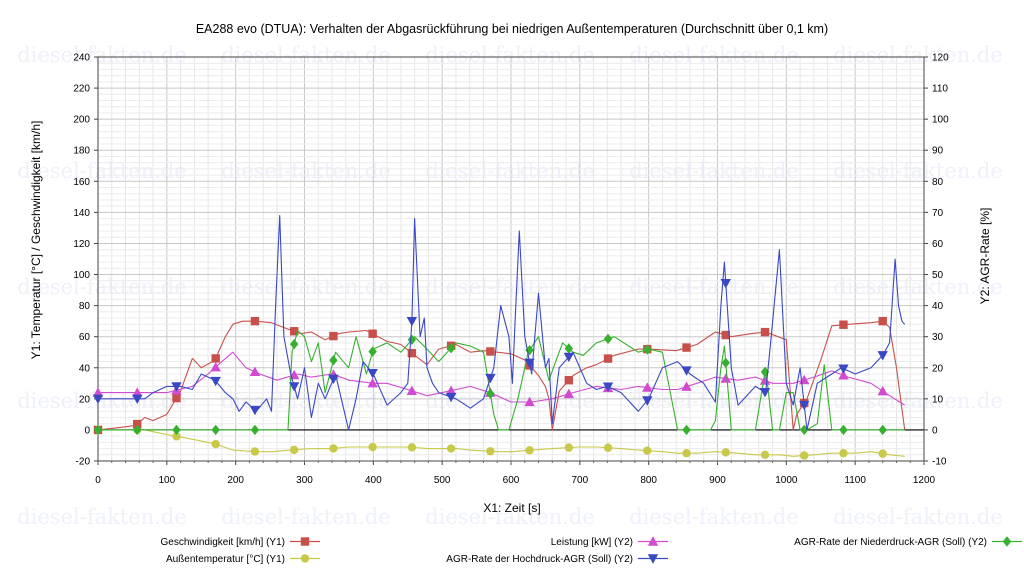 This screenshot has height=576, width=1024. I want to click on y-tick-label: 60, so click(85, 337).